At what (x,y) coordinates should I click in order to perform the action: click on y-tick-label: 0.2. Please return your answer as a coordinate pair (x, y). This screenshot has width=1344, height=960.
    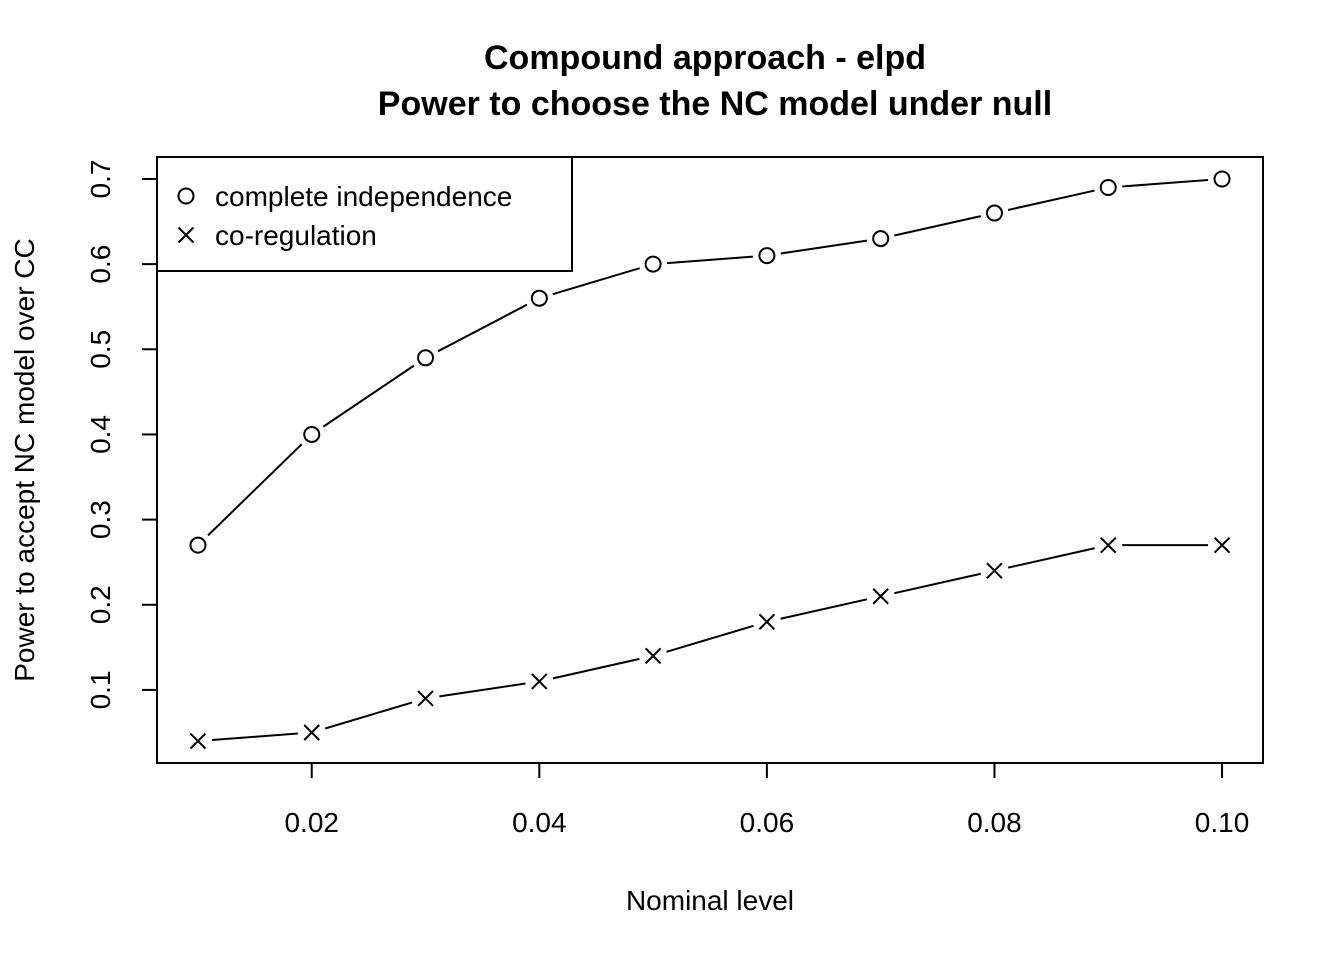
    Looking at the image, I should click on (100, 604).